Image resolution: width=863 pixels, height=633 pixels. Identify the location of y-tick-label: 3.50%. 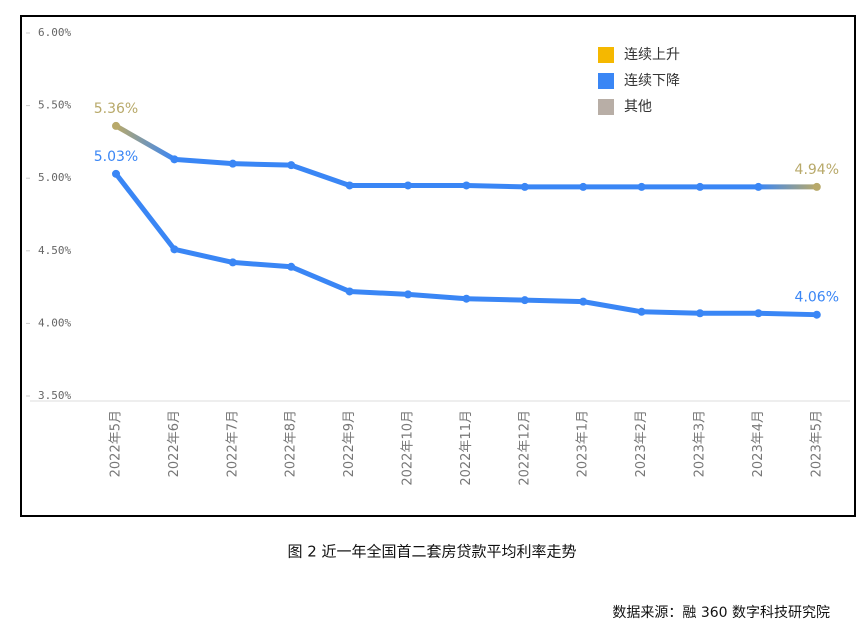
(54, 395).